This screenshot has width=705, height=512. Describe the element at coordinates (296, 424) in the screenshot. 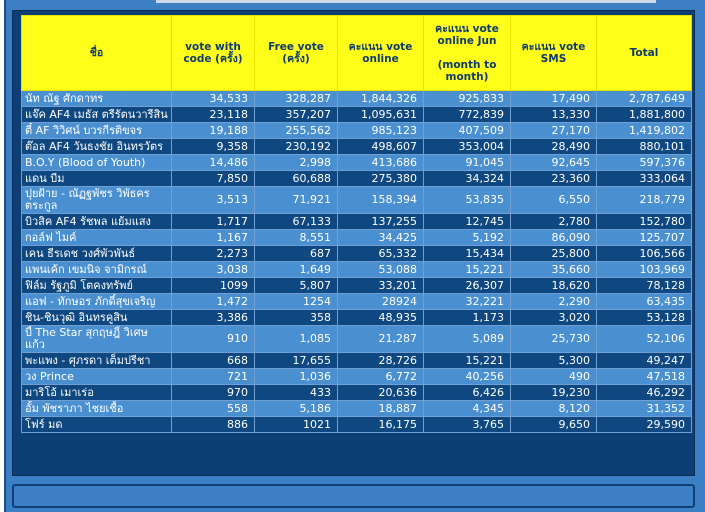

I see `cell-free-vote: 1021` at that location.